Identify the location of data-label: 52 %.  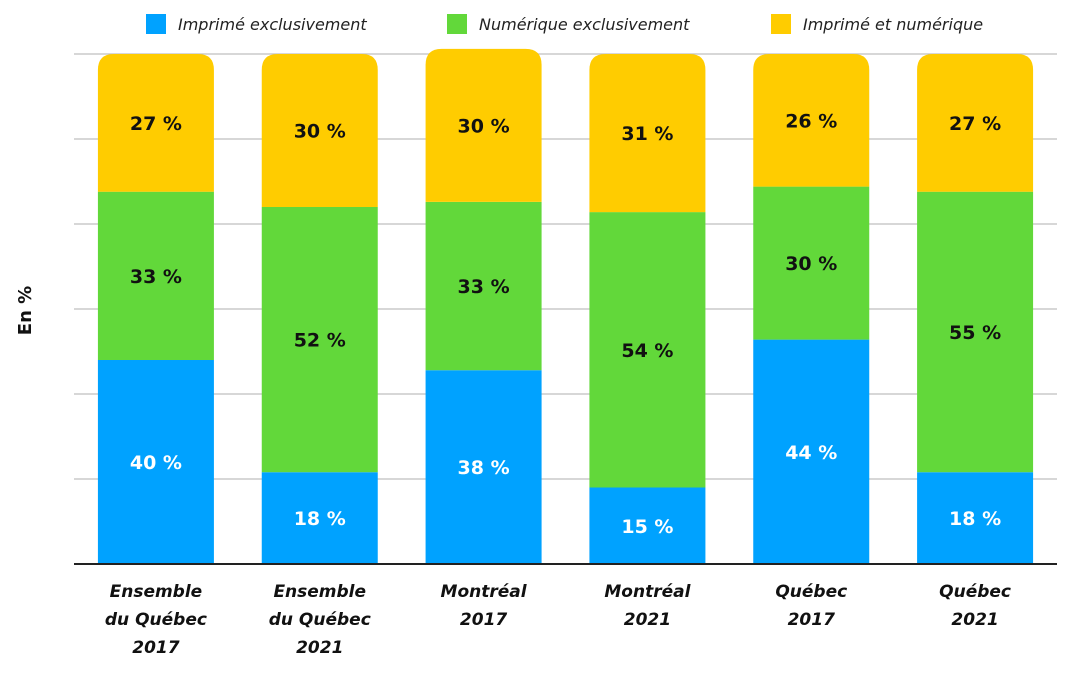
(320, 341).